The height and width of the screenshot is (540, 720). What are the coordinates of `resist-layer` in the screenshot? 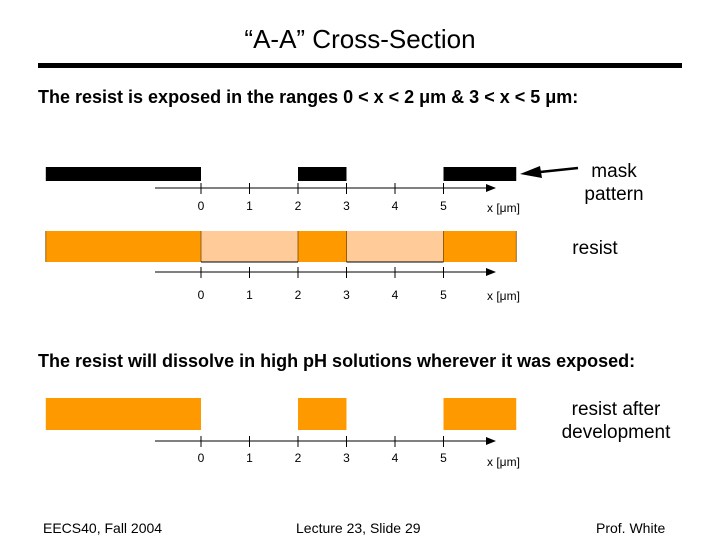 It's located at (281, 247).